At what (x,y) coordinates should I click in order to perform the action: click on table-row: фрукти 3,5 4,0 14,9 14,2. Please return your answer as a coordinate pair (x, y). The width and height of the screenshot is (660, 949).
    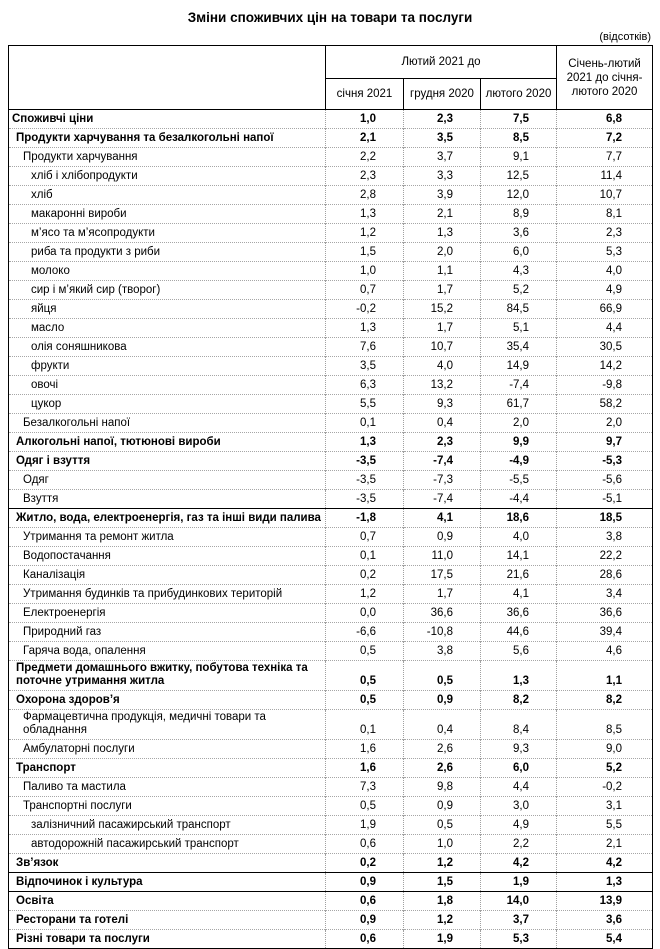
    Looking at the image, I should click on (330, 366).